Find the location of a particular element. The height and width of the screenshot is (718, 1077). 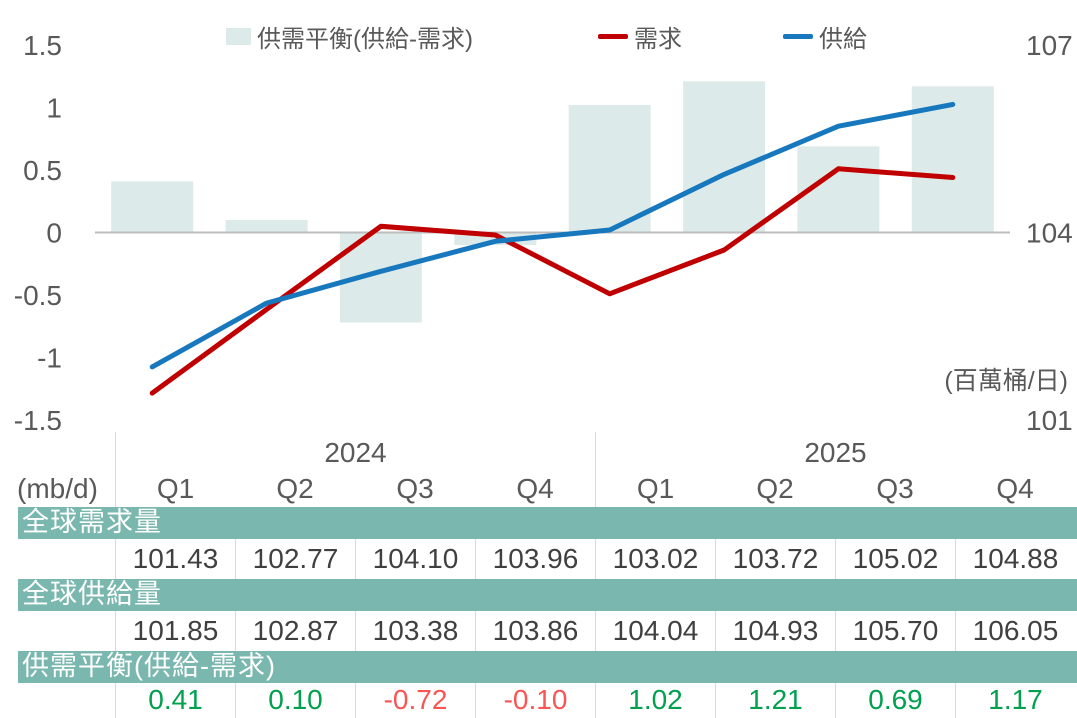

table-cell: 104.04 is located at coordinates (655, 631).